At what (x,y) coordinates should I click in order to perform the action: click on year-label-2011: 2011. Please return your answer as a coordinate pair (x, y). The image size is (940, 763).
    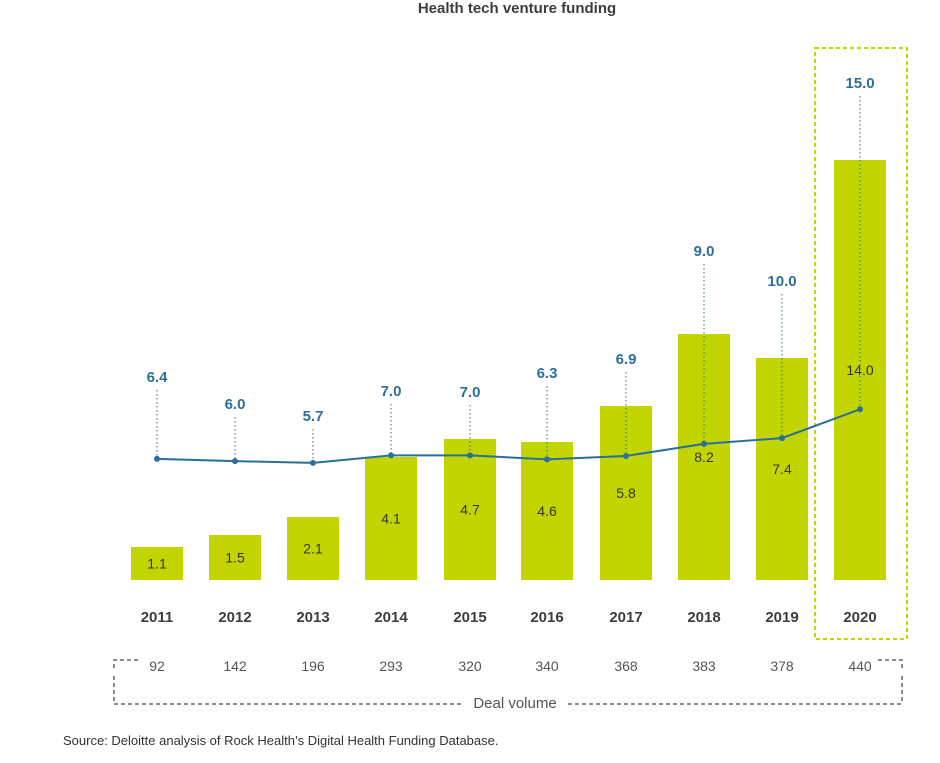
    Looking at the image, I should click on (157, 617).